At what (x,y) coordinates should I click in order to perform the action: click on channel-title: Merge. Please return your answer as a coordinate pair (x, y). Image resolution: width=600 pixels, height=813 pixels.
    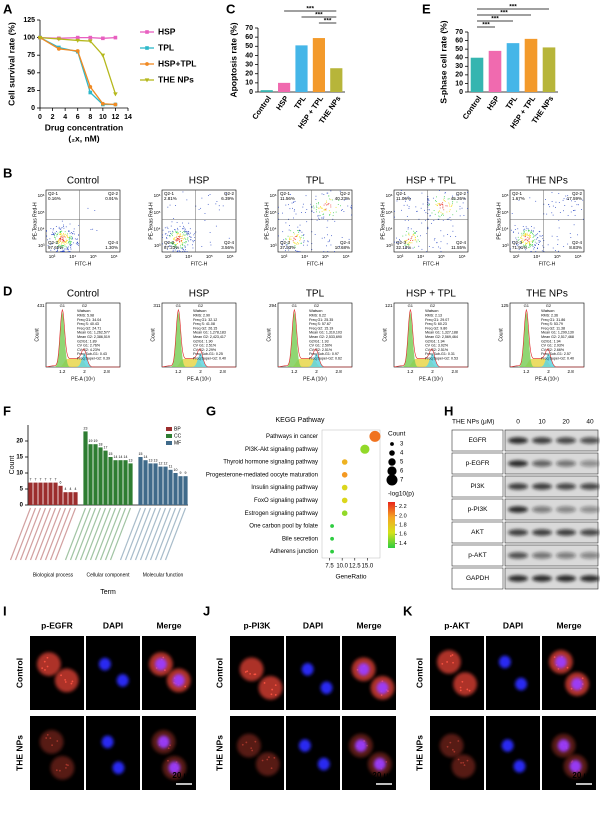
    Looking at the image, I should click on (168, 625).